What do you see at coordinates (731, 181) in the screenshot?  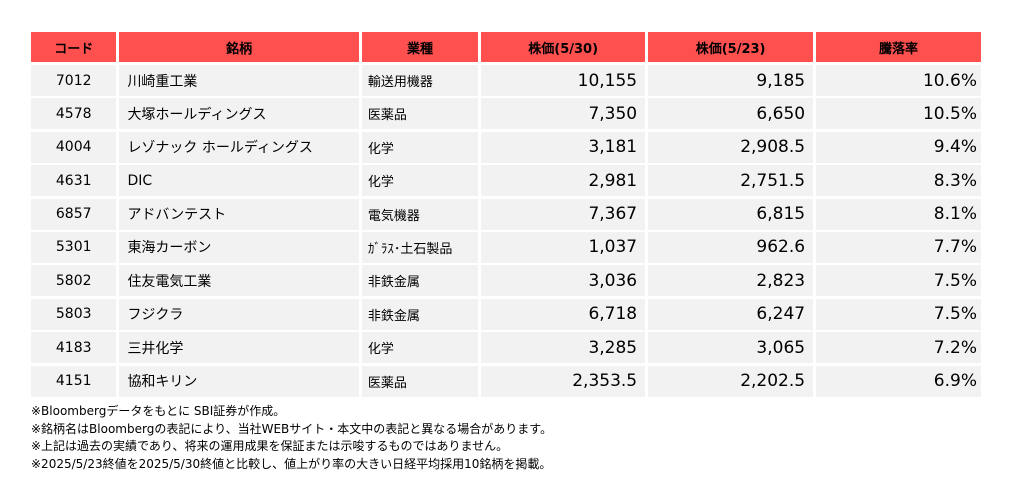 I see `cell-price-523: 2,751.5` at bounding box center [731, 181].